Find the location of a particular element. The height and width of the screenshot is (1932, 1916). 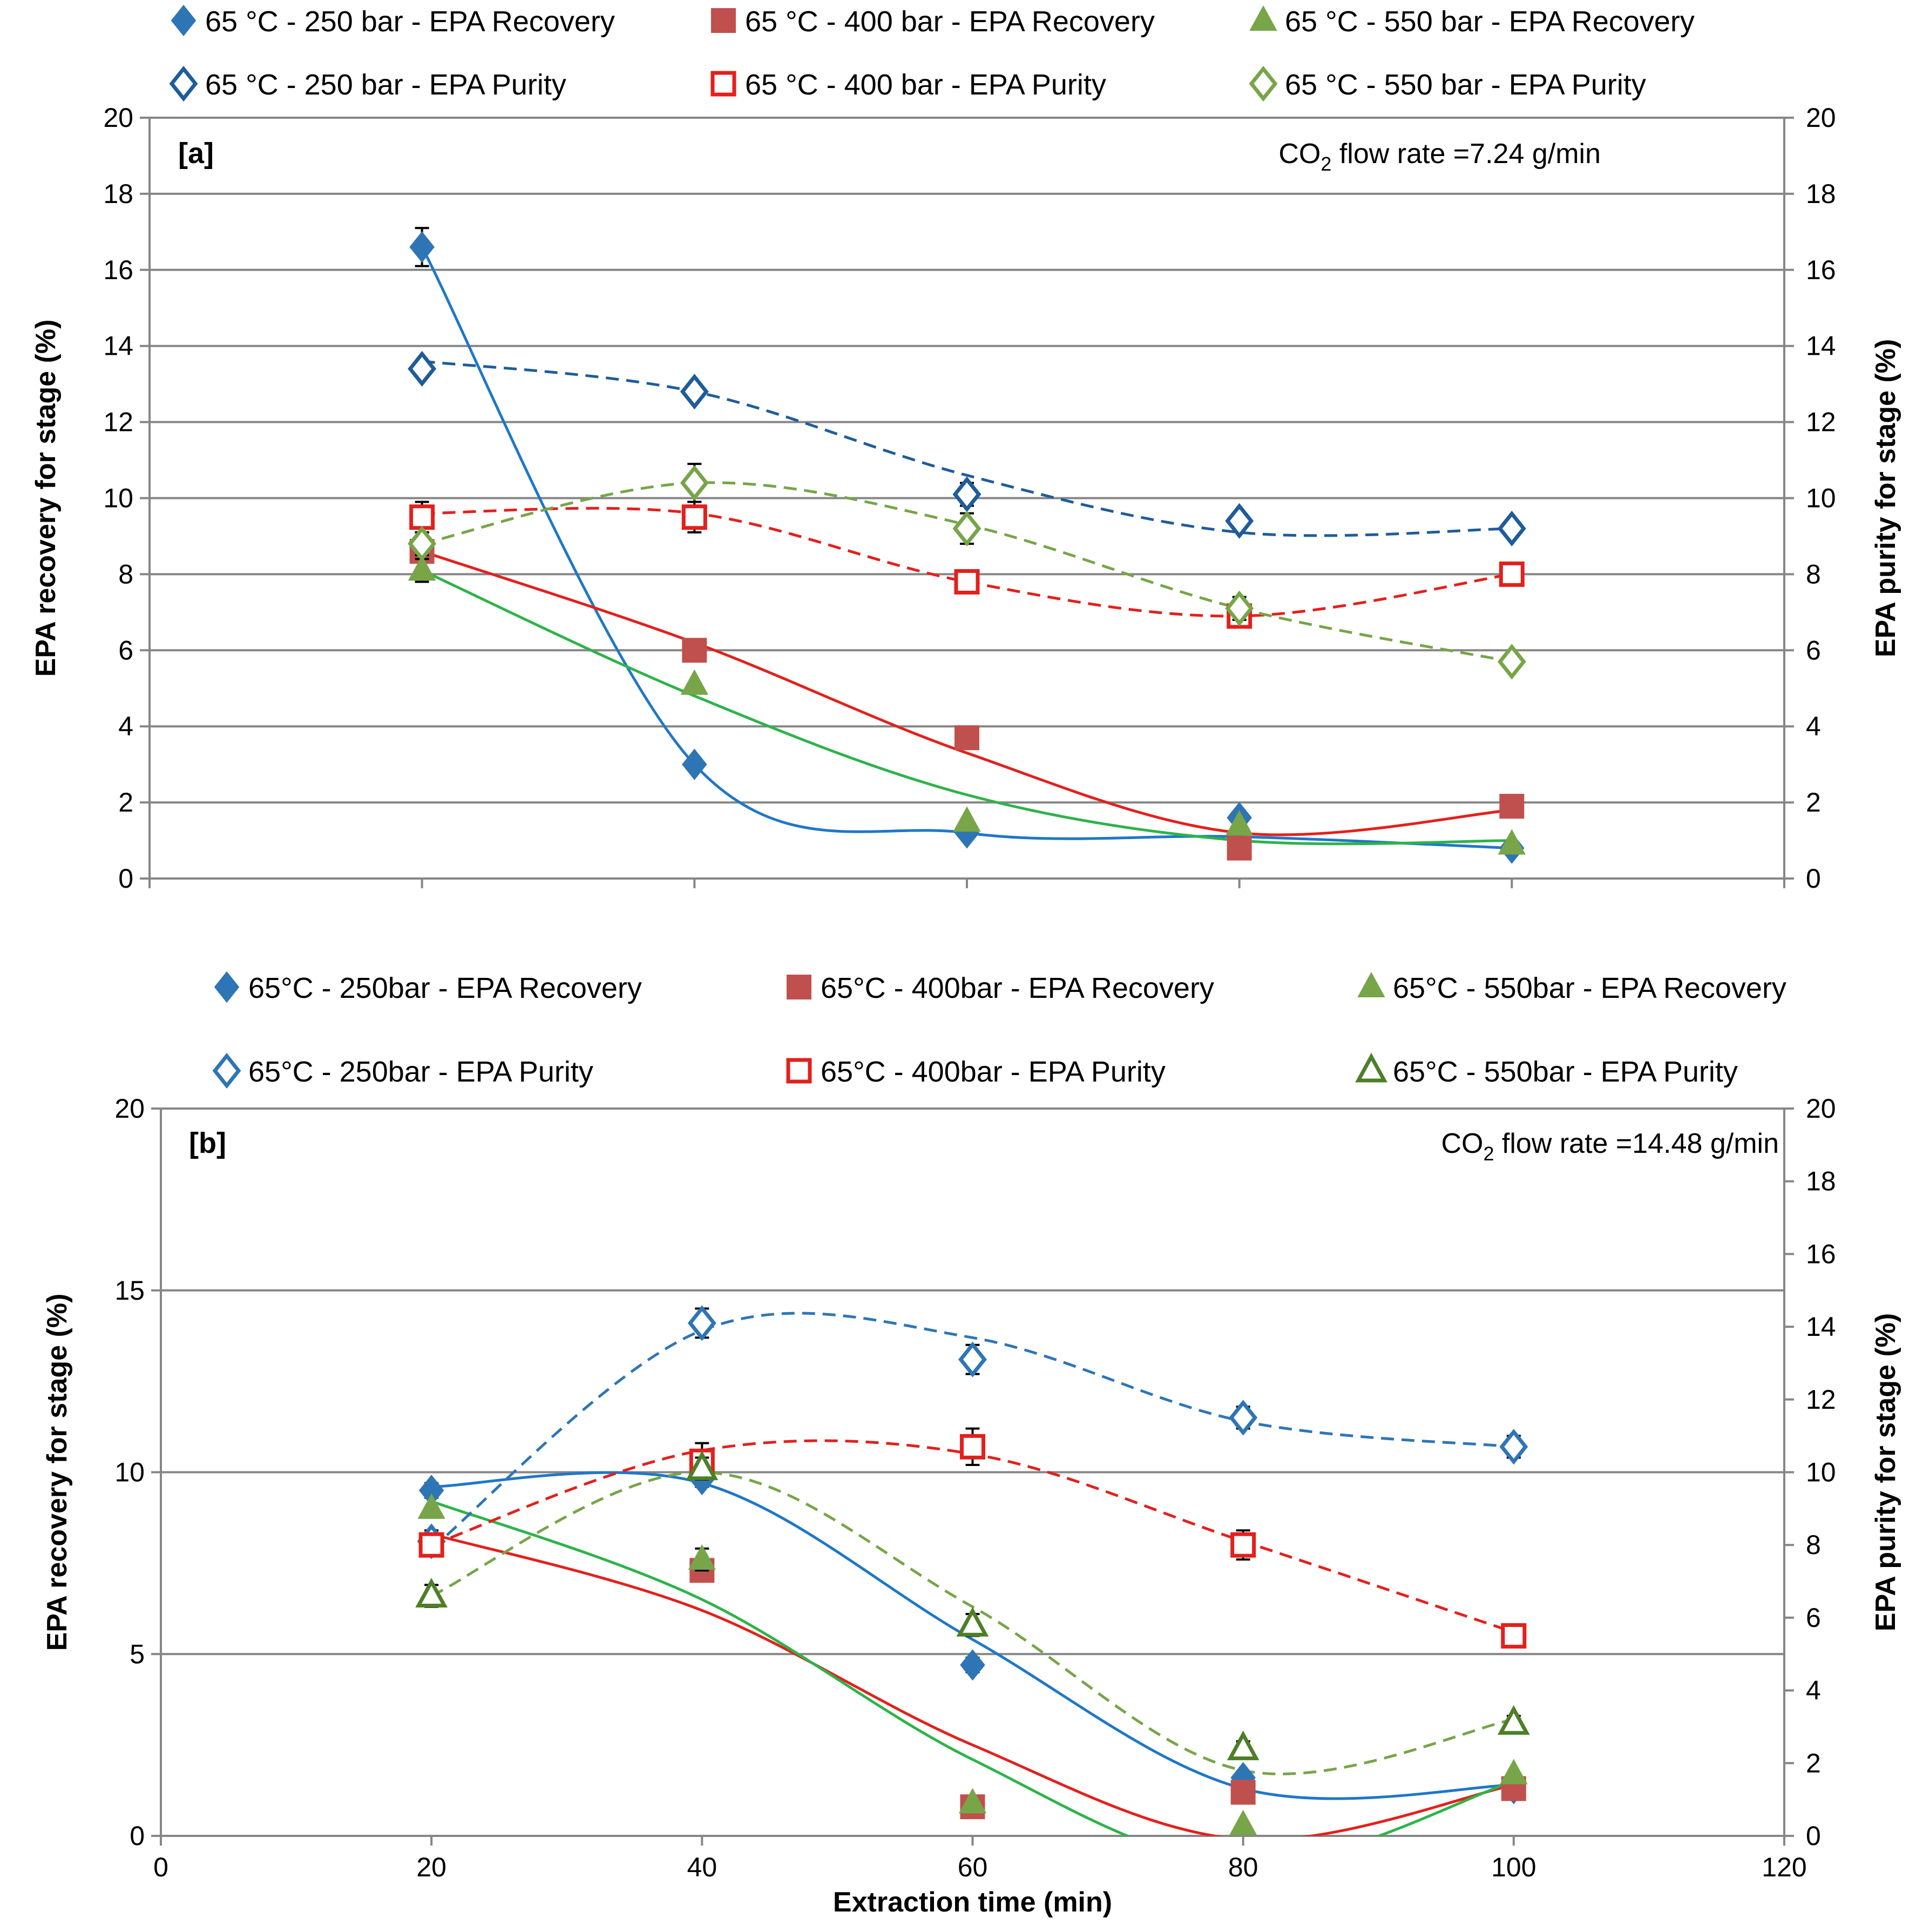

data-point-65-c-550bar-epa-purity-x80 is located at coordinates (1243, 1746).